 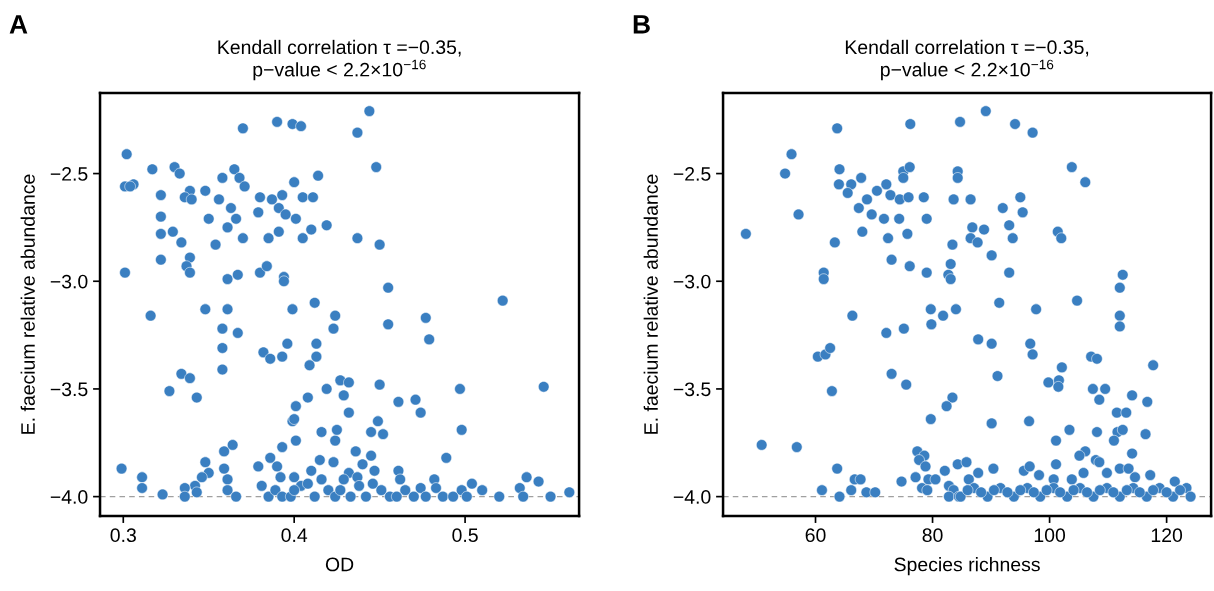 What do you see at coordinates (339, 564) in the screenshot?
I see `x-axis-title: OD` at bounding box center [339, 564].